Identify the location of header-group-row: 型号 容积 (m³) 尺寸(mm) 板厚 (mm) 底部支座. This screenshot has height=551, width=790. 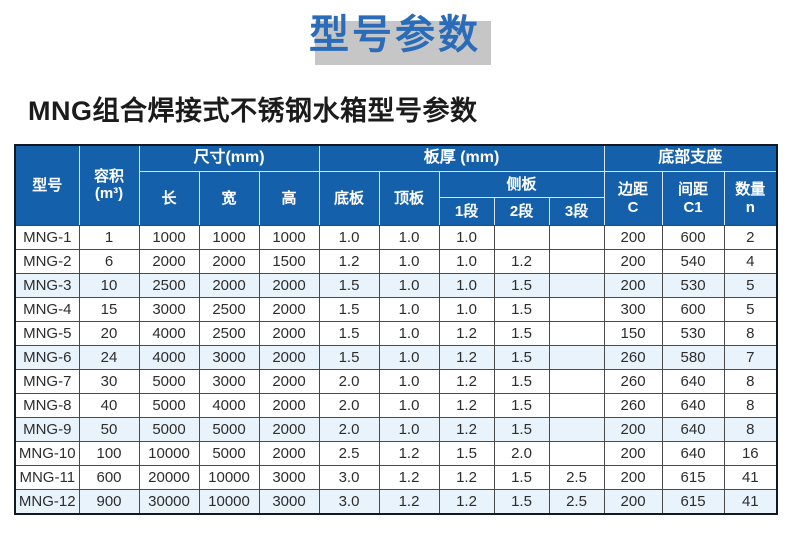
(396, 185).